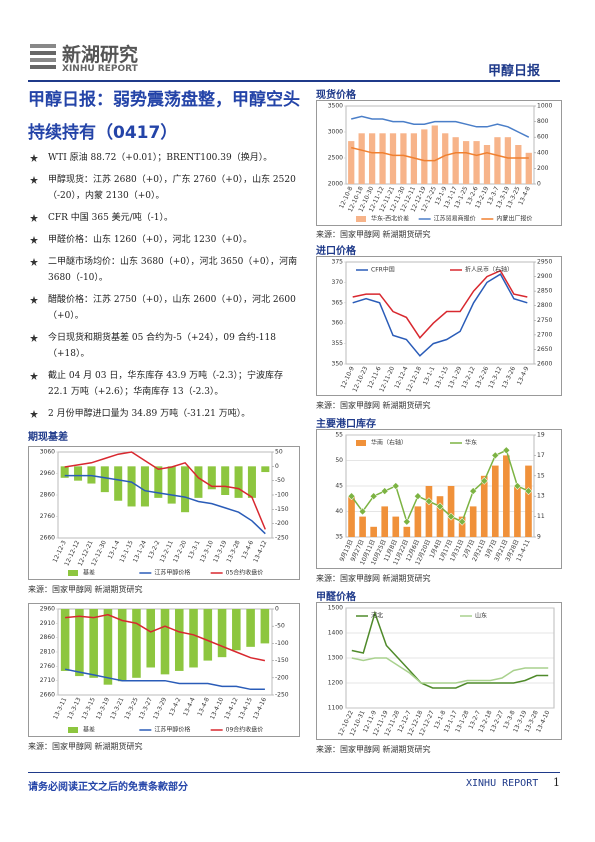  Describe the element at coordinates (282, 643) in the screenshot. I see `y2-tick-label: -100` at that location.